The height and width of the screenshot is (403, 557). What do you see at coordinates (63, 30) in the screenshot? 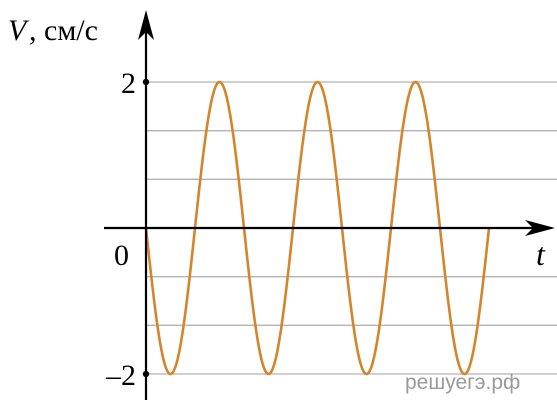
I see `y-axis-label-unit: , см/с` at bounding box center [63, 30].